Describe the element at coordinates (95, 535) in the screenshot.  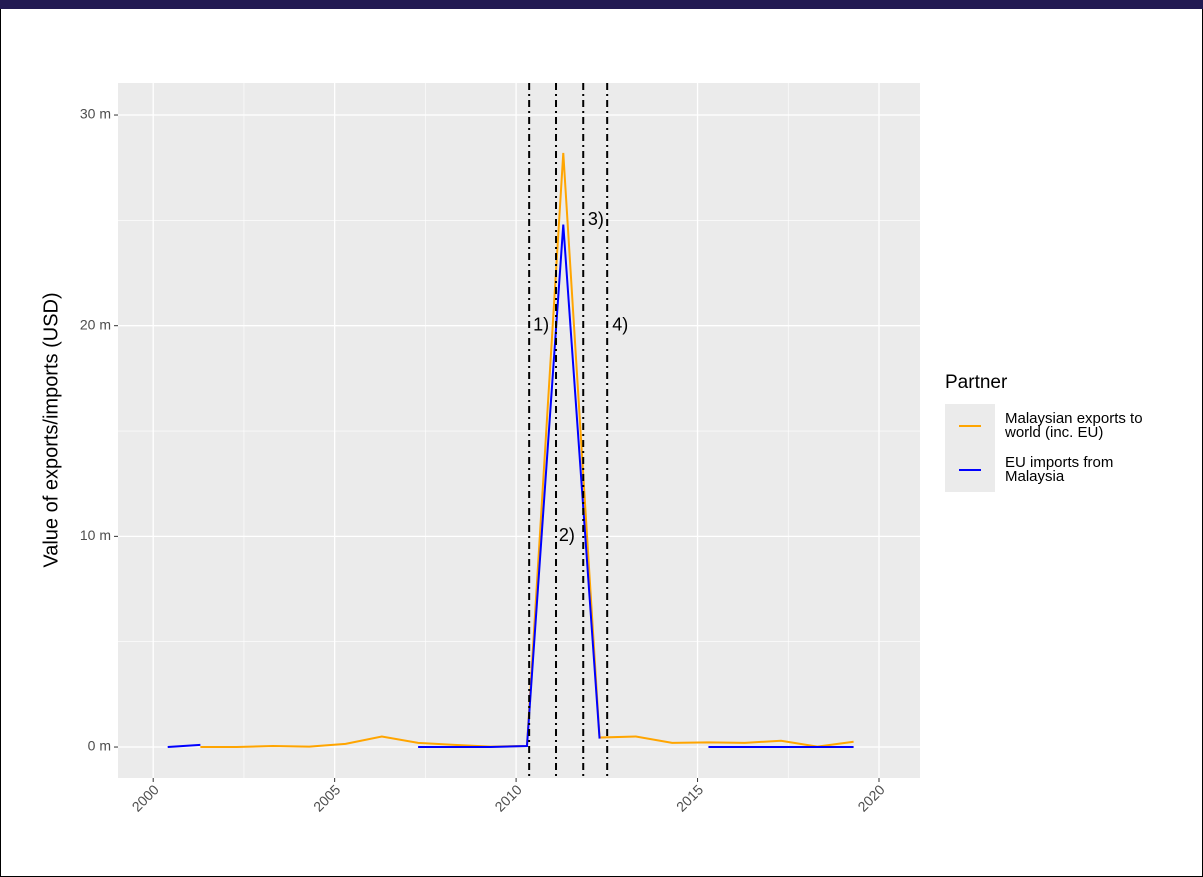
I see `y-tick-label: 10 m` at that location.